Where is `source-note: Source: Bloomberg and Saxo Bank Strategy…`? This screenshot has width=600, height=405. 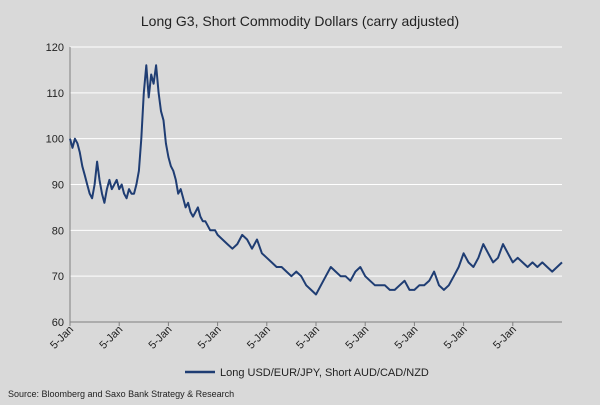
source-note: Source: Bloomberg and Saxo Bank Strategy… is located at coordinates (121, 394).